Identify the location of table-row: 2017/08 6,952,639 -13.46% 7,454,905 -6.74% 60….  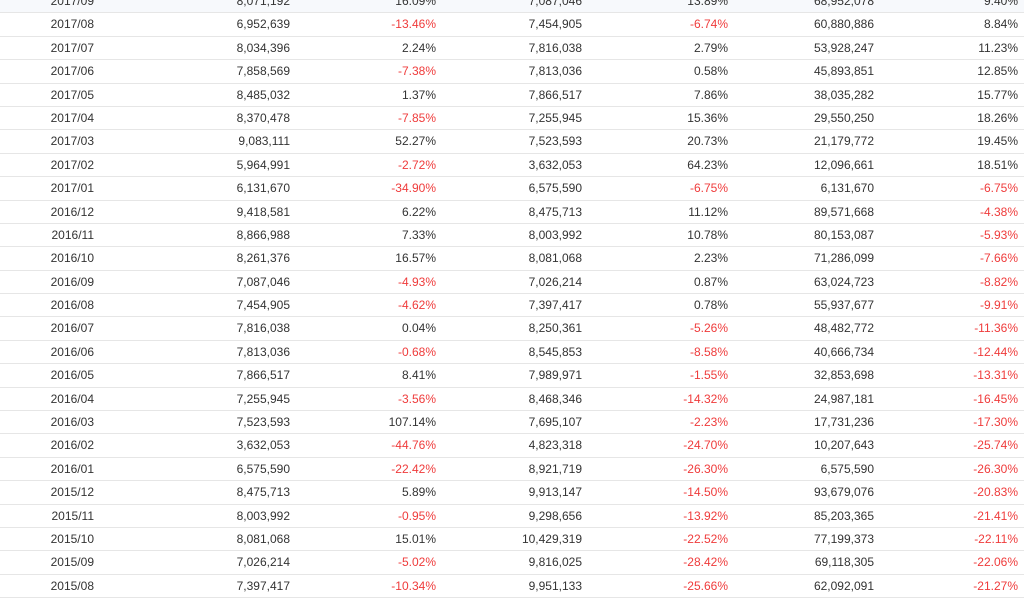
(512, 25).